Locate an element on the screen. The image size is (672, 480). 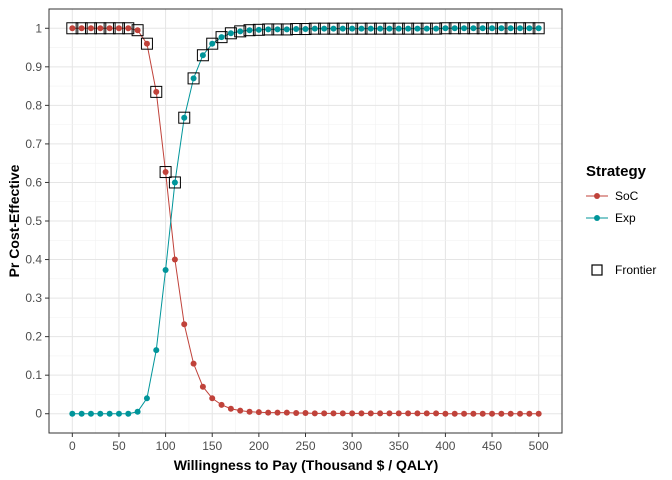
x-tick-label: 0 is located at coordinates (72, 446).